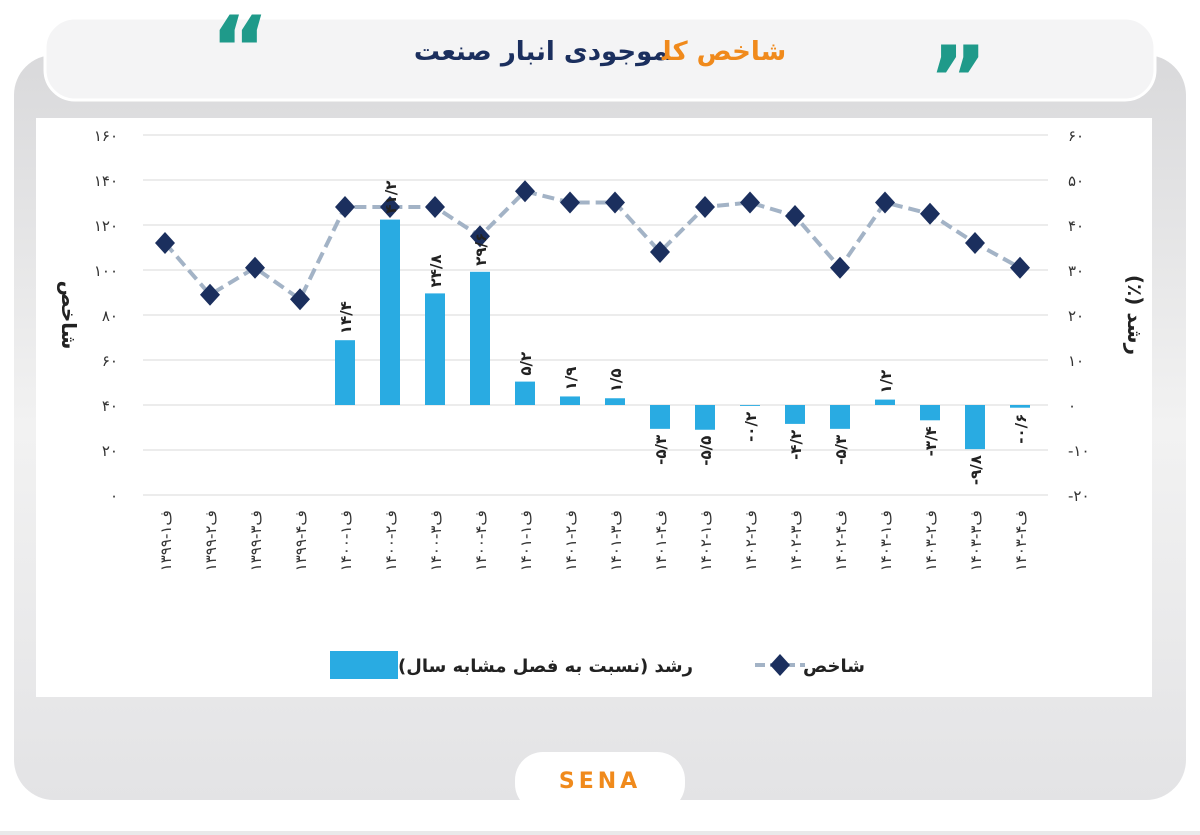  Describe the element at coordinates (110, 361) in the screenshot. I see `y-tick-label: ۶۰` at that location.